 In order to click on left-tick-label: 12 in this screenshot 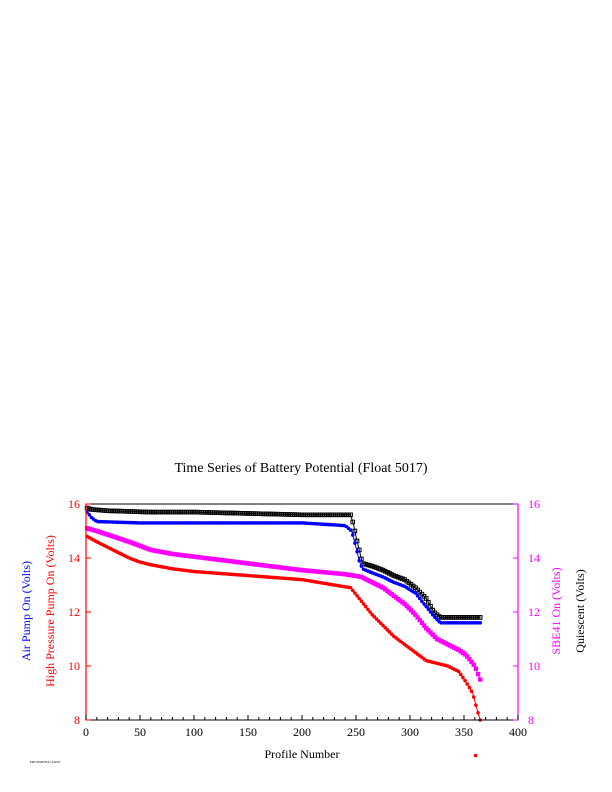, I will do `click(74, 612)`.